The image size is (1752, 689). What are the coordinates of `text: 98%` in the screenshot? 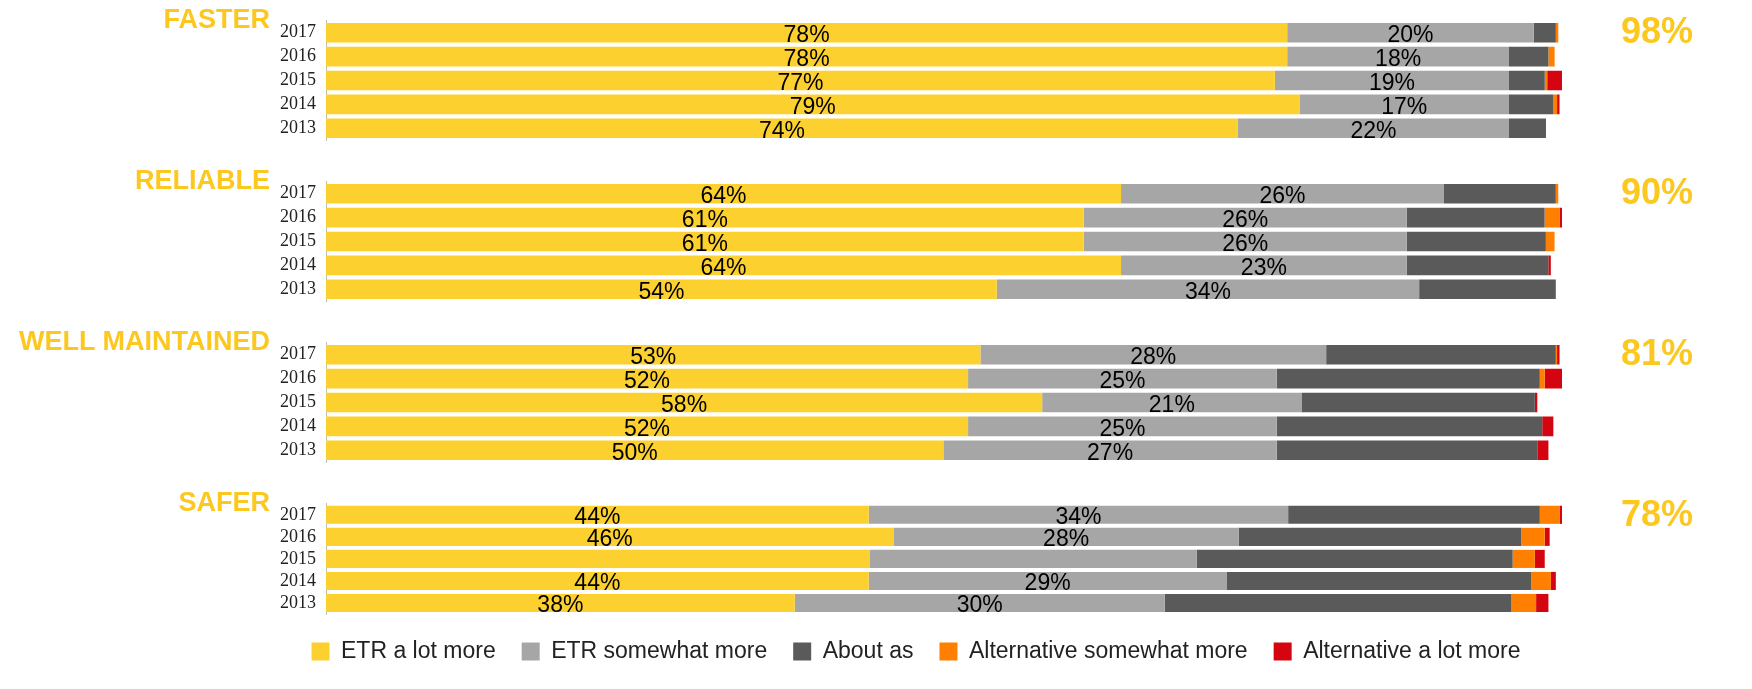 It's located at (1657, 31).